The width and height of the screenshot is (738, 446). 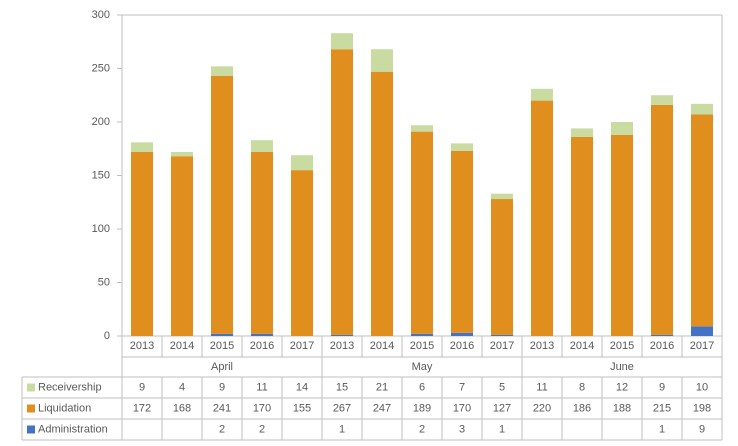 What do you see at coordinates (101, 122) in the screenshot?
I see `y-tick-label: 200` at bounding box center [101, 122].